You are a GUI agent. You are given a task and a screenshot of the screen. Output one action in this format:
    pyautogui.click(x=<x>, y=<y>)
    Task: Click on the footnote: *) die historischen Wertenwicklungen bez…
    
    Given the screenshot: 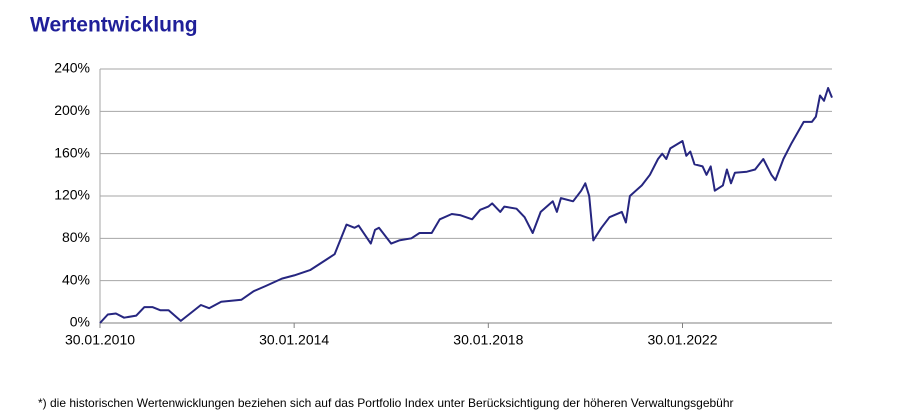 What is the action you would take?
    pyautogui.click(x=386, y=403)
    